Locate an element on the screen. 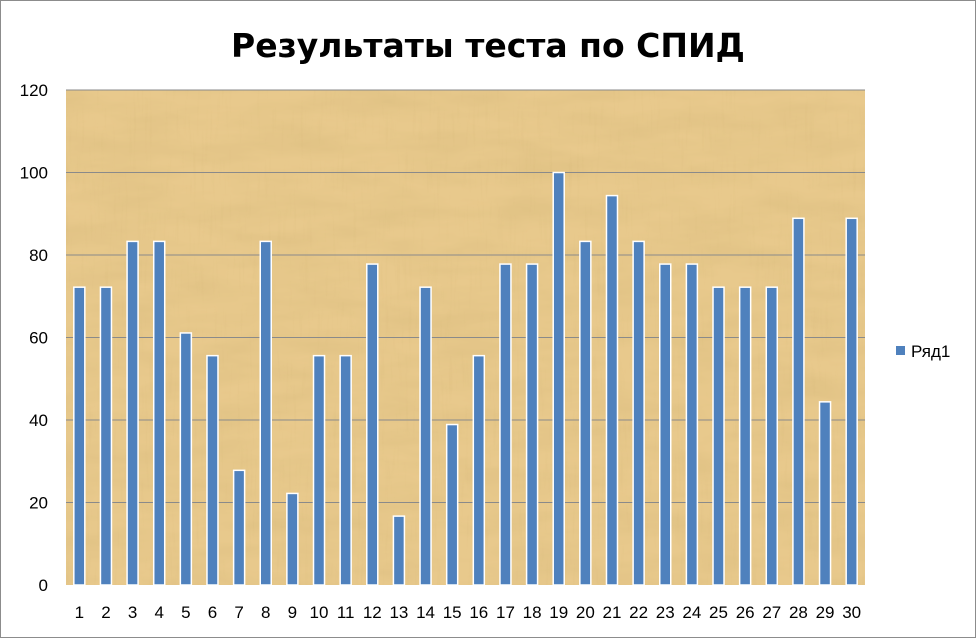  x-tick-label: 19 is located at coordinates (558, 612).